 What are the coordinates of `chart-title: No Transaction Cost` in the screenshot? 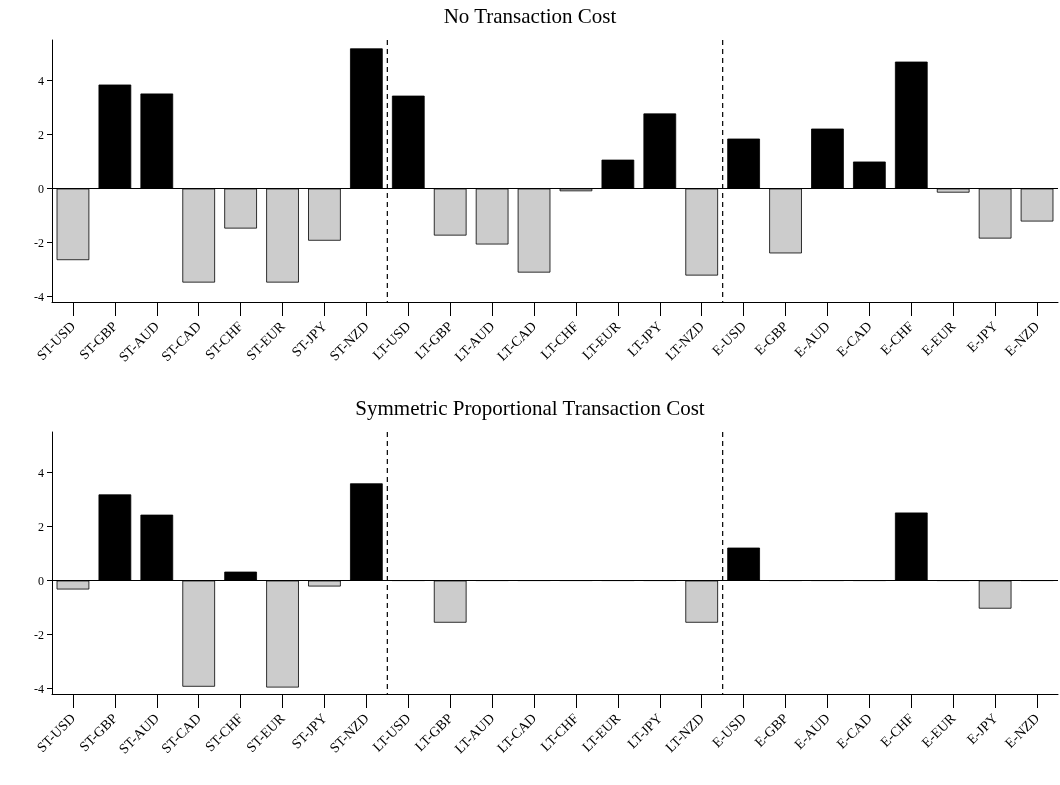 It's located at (530, 15).